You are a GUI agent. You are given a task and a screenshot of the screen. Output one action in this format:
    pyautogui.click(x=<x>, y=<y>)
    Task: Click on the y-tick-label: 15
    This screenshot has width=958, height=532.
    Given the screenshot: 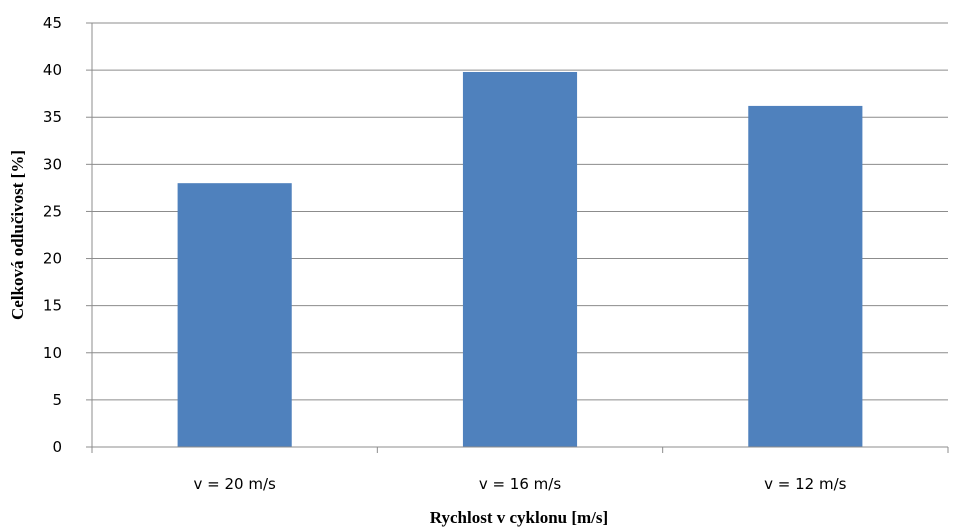 What is the action you would take?
    pyautogui.click(x=52, y=306)
    